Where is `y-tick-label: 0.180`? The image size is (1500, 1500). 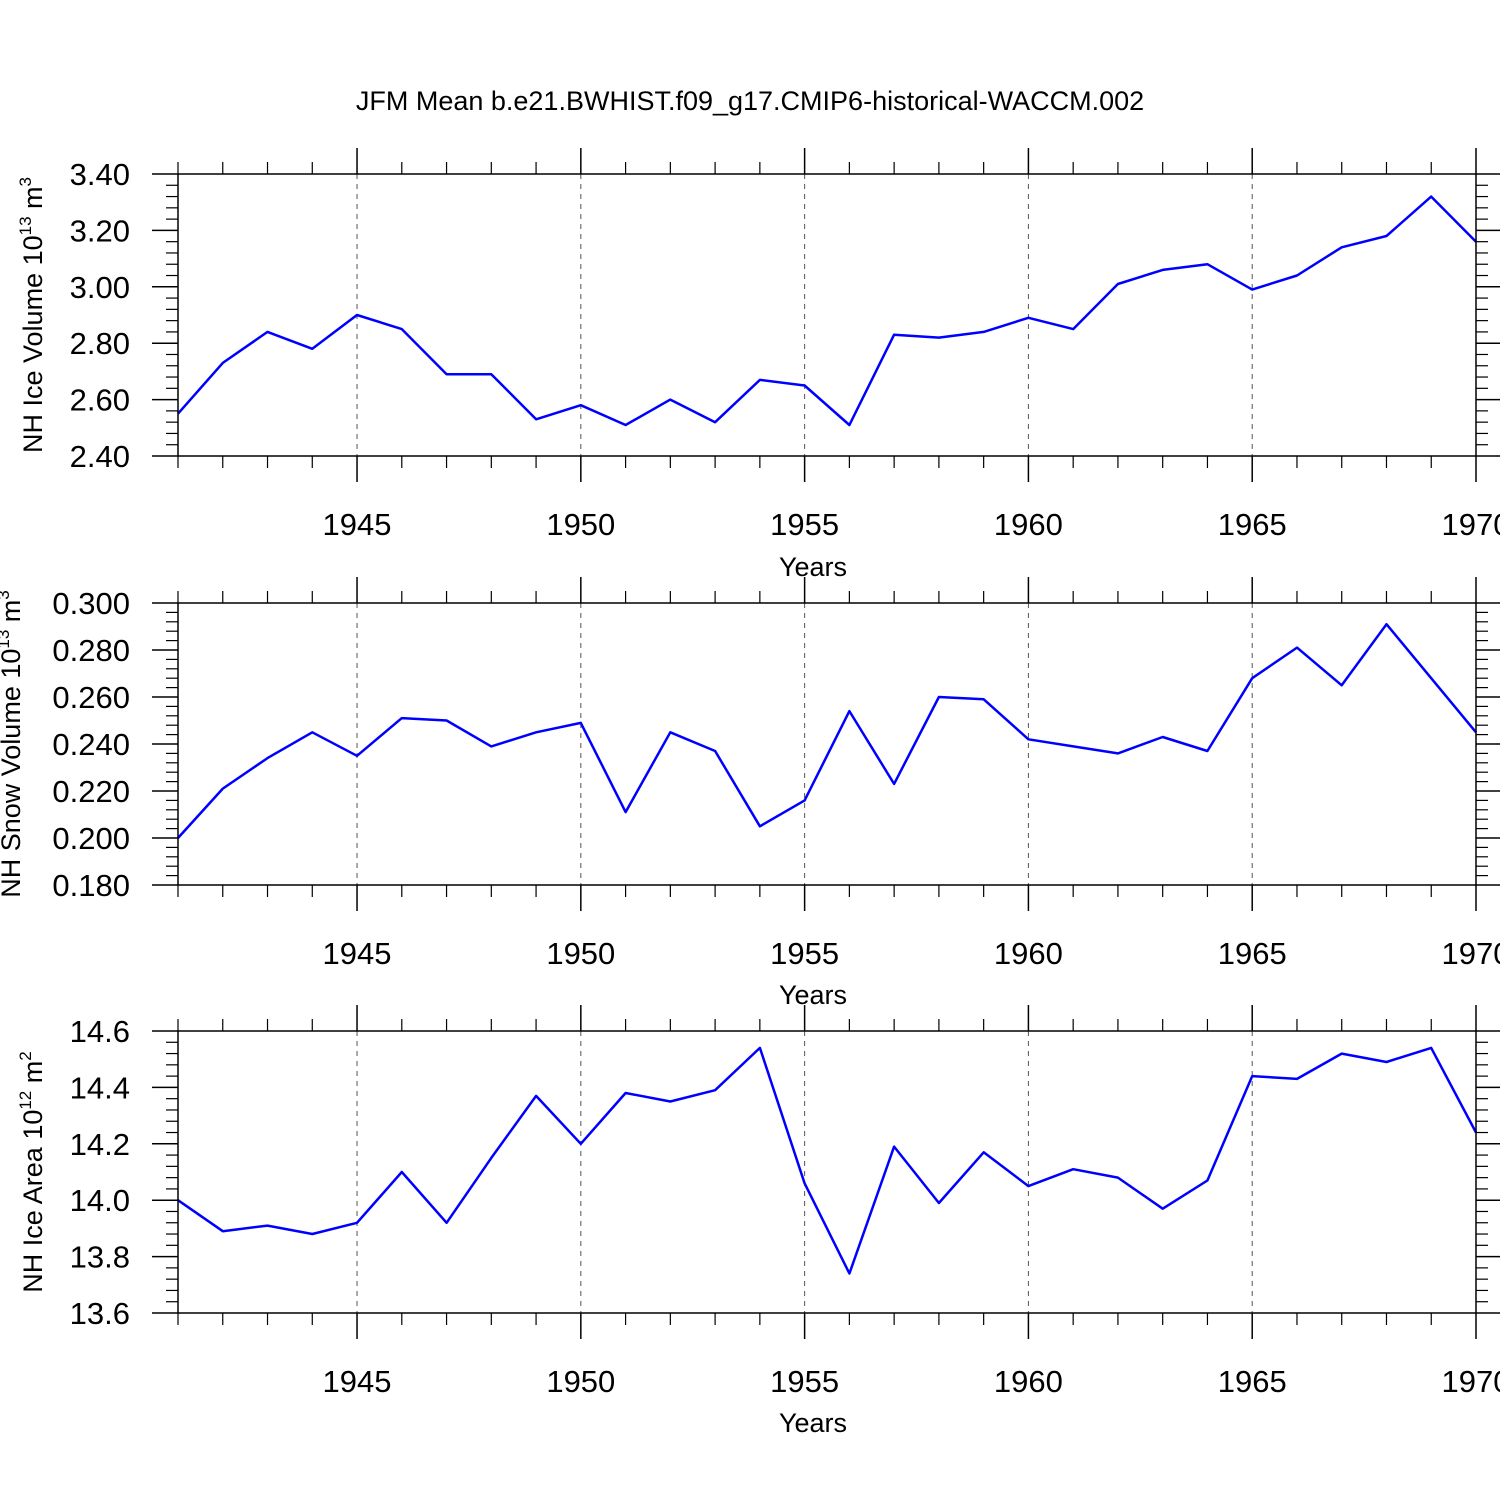
y-tick-label: 0.180 is located at coordinates (91, 885).